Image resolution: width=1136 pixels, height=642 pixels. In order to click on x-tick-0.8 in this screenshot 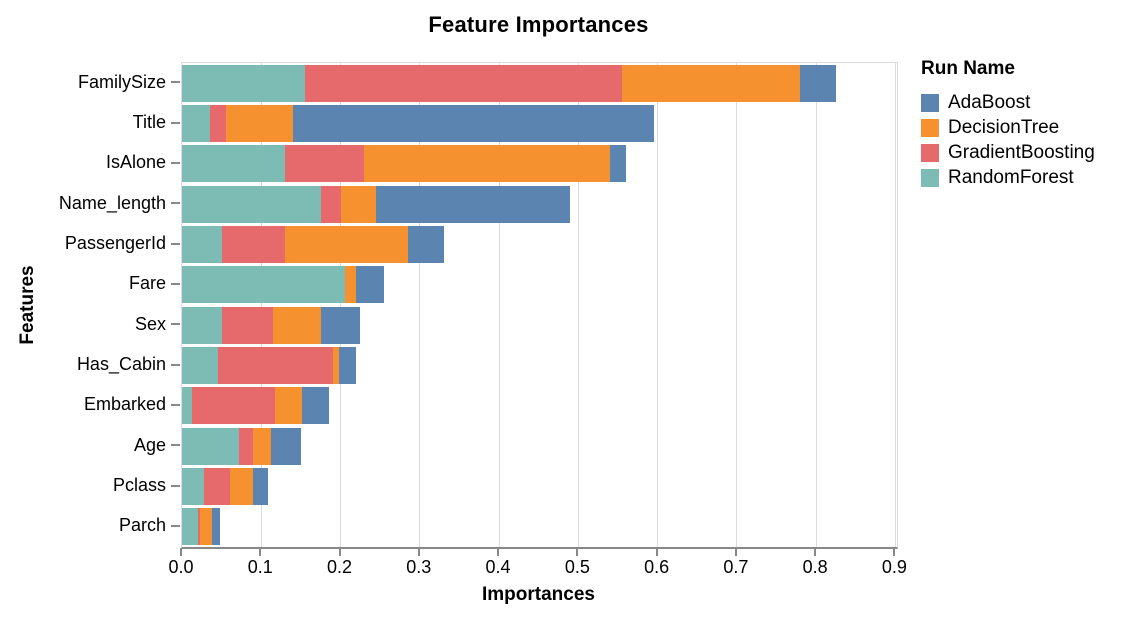, I will do `click(815, 552)`.